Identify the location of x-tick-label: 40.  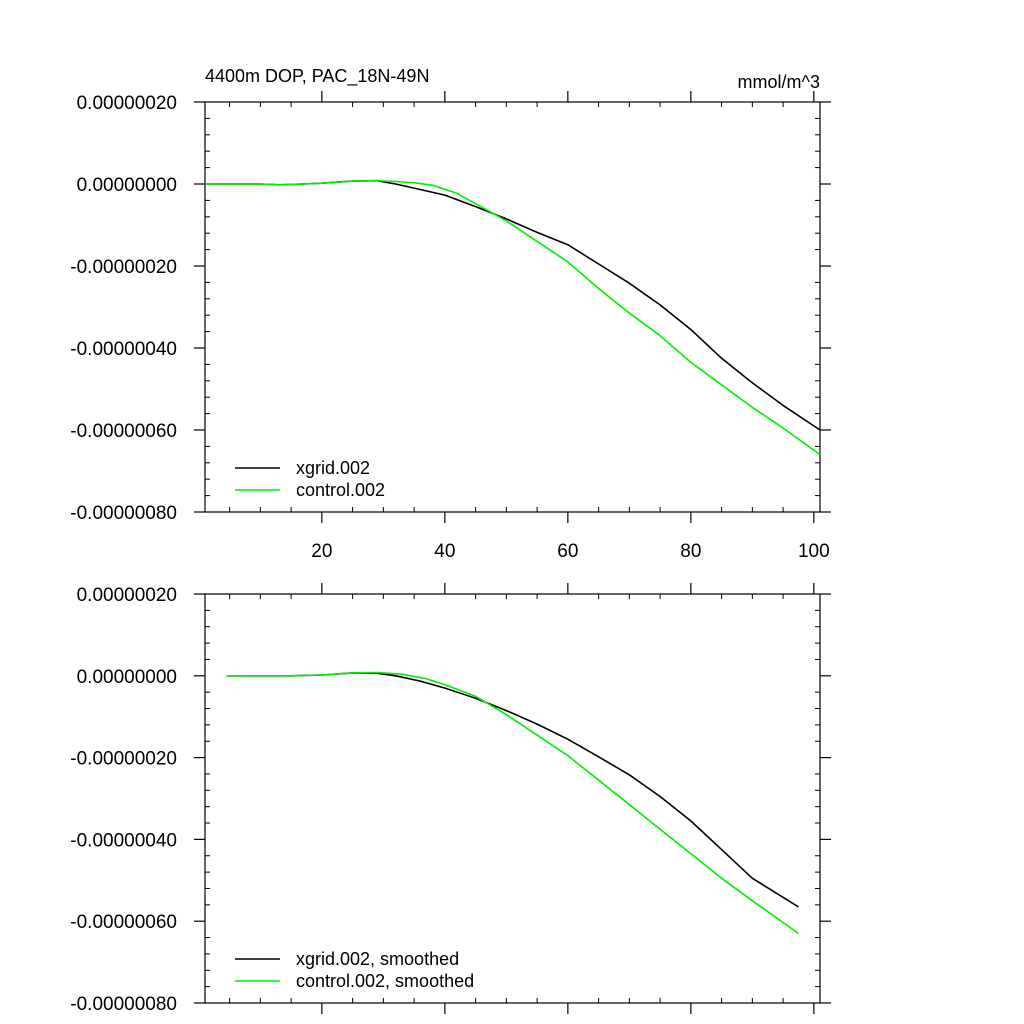
(444, 551).